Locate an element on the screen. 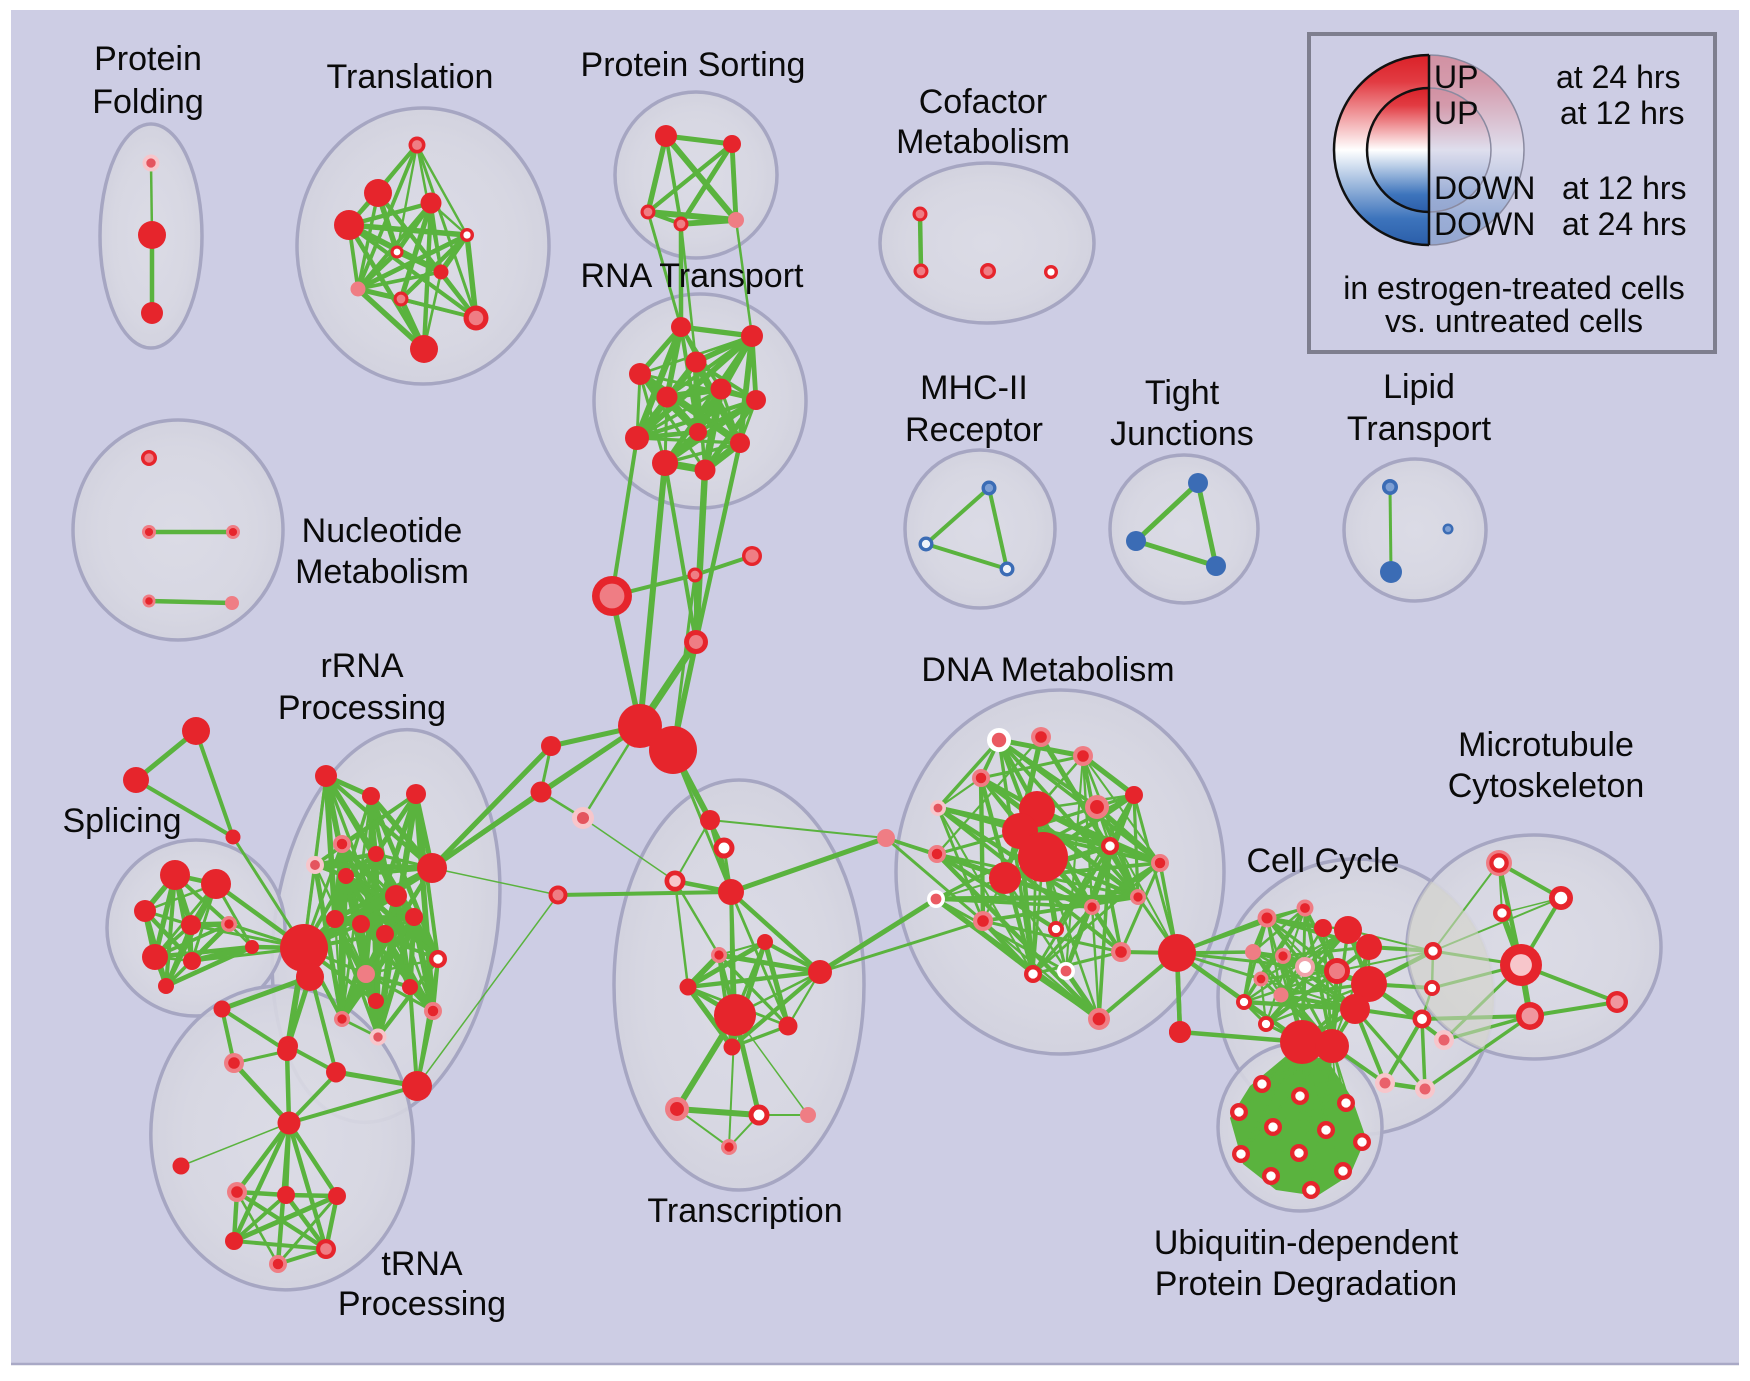  svg-text: Ubiquitin-dependent is located at coordinates (1306, 1243).